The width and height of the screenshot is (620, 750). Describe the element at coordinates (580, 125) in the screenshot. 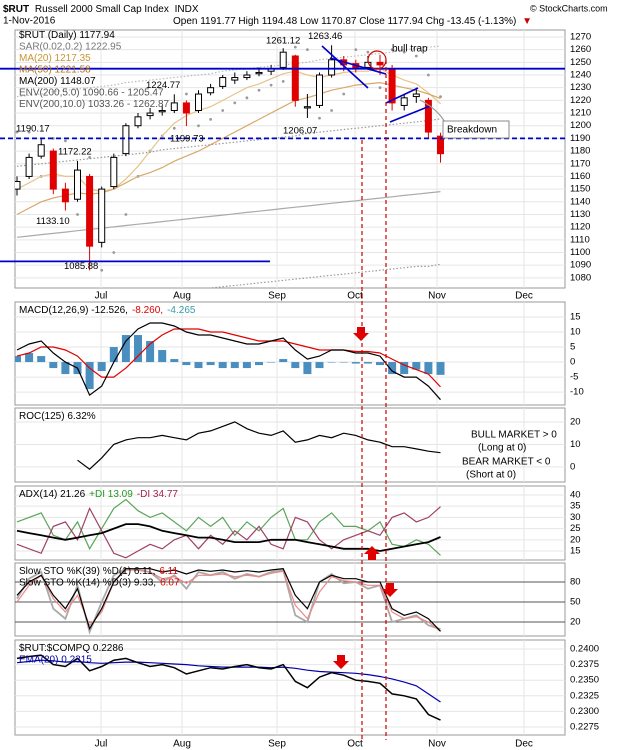

I see `y-tick-label: 1200` at that location.